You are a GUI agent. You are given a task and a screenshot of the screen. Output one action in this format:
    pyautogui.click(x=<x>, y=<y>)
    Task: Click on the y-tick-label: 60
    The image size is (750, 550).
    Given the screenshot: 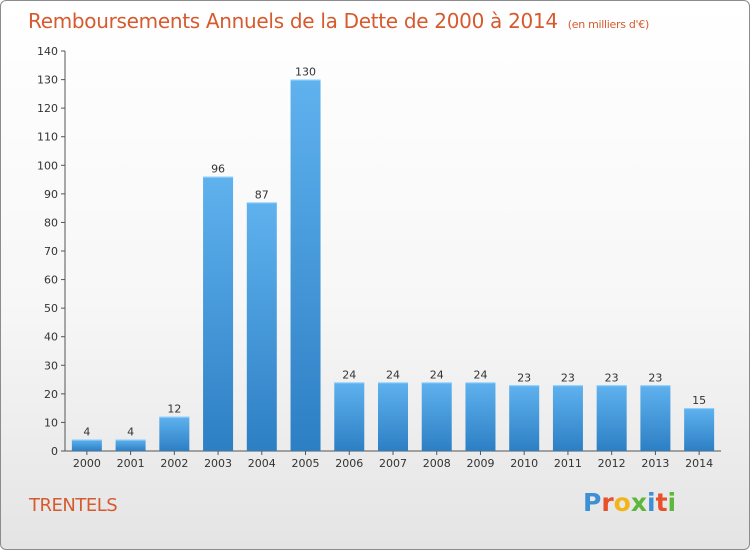 What is the action you would take?
    pyautogui.click(x=51, y=280)
    